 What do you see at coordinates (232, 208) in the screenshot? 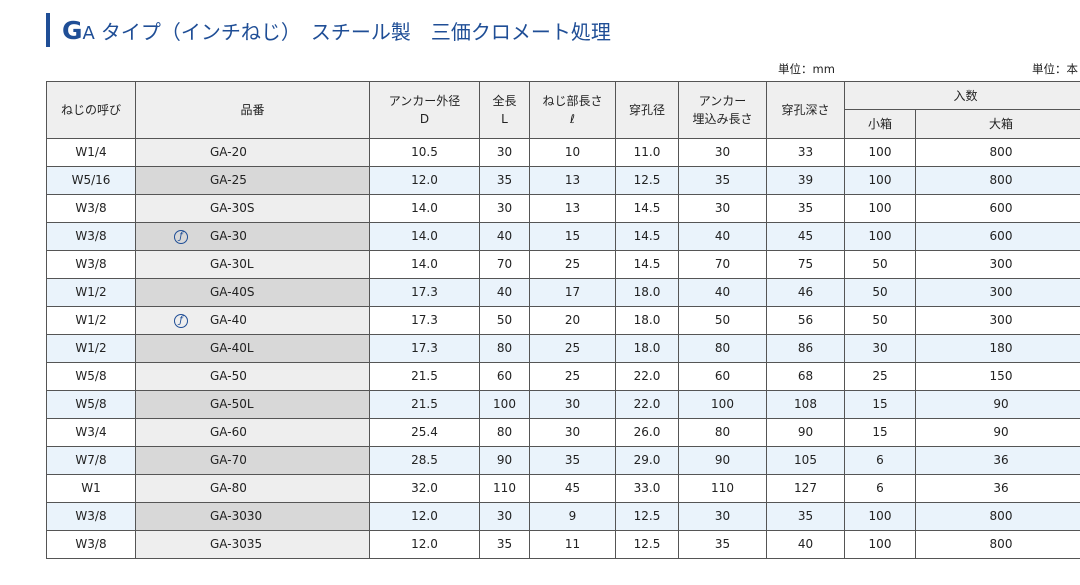
I see `part-number: GA-30S` at bounding box center [232, 208].